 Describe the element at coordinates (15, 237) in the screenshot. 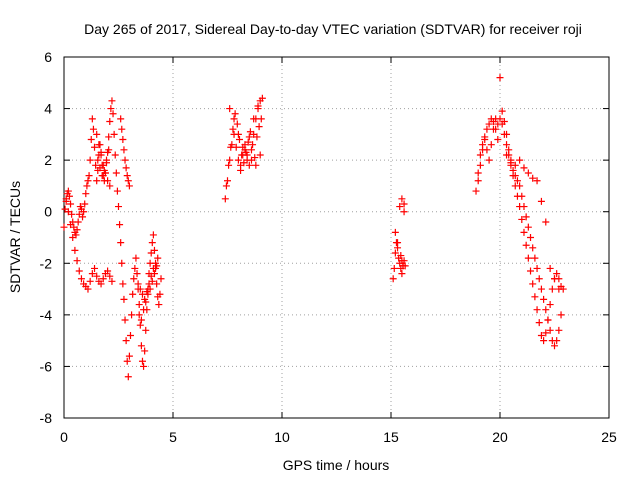

I see `y-axis-label: SDTVAR / TECUs` at that location.